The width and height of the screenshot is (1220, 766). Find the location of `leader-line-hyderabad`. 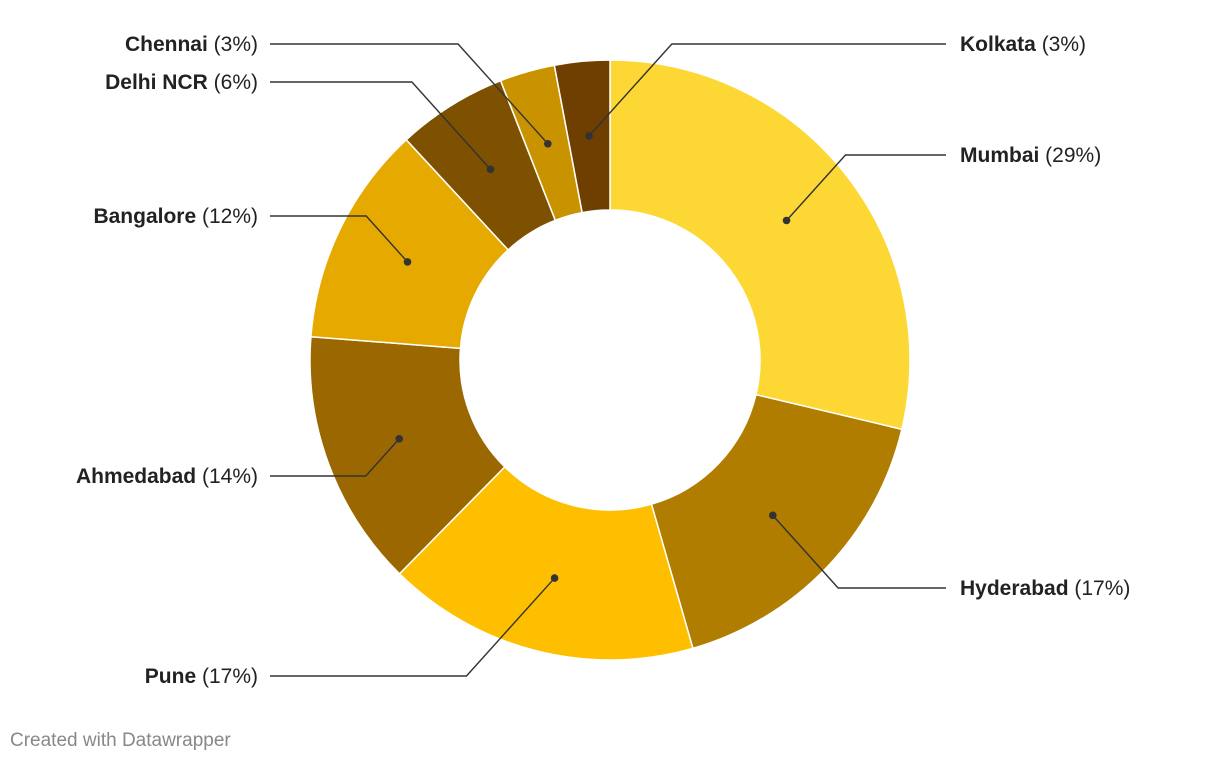

leader-line-hyderabad is located at coordinates (859, 551).